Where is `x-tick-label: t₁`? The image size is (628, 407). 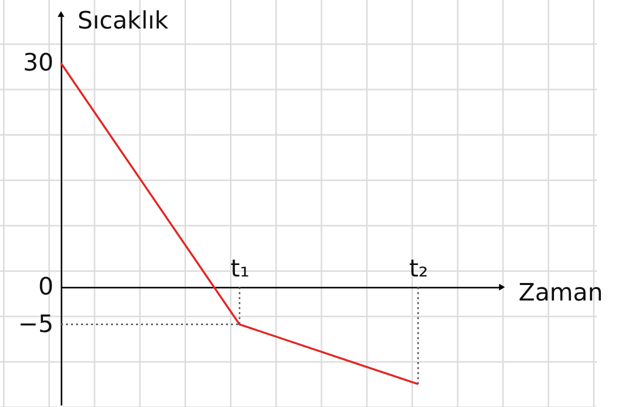 x-tick-label: t₁ is located at coordinates (240, 268).